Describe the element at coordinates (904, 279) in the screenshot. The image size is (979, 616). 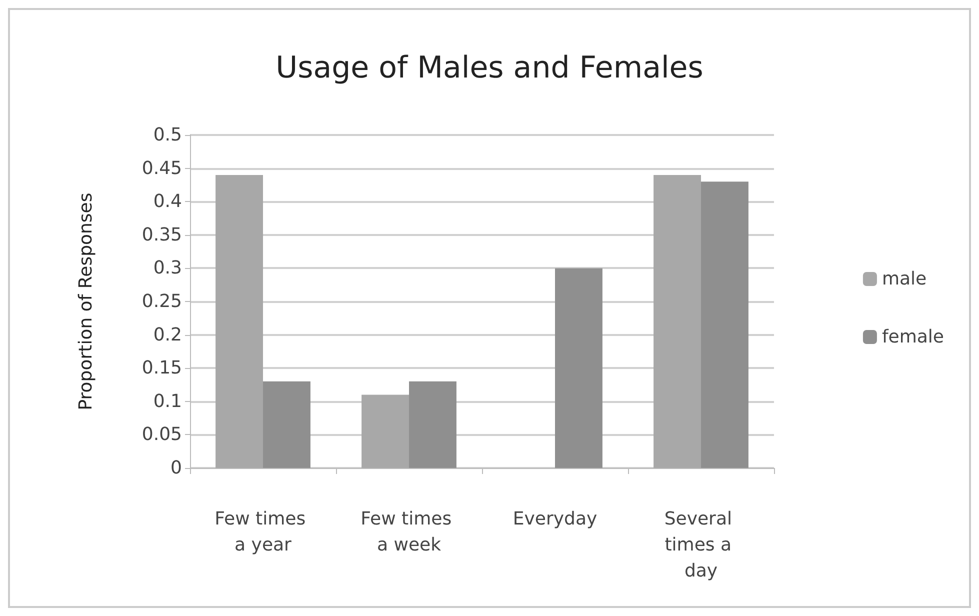
I see `legend-label: male` at that location.